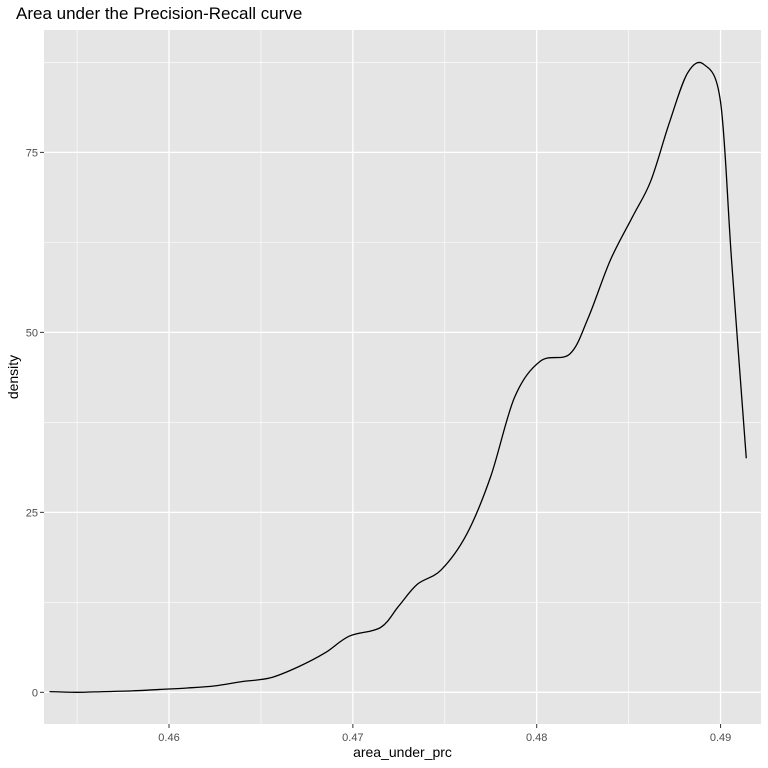 This screenshot has width=768, height=768. What do you see at coordinates (13, 377) in the screenshot?
I see `y-axis-title: density` at bounding box center [13, 377].